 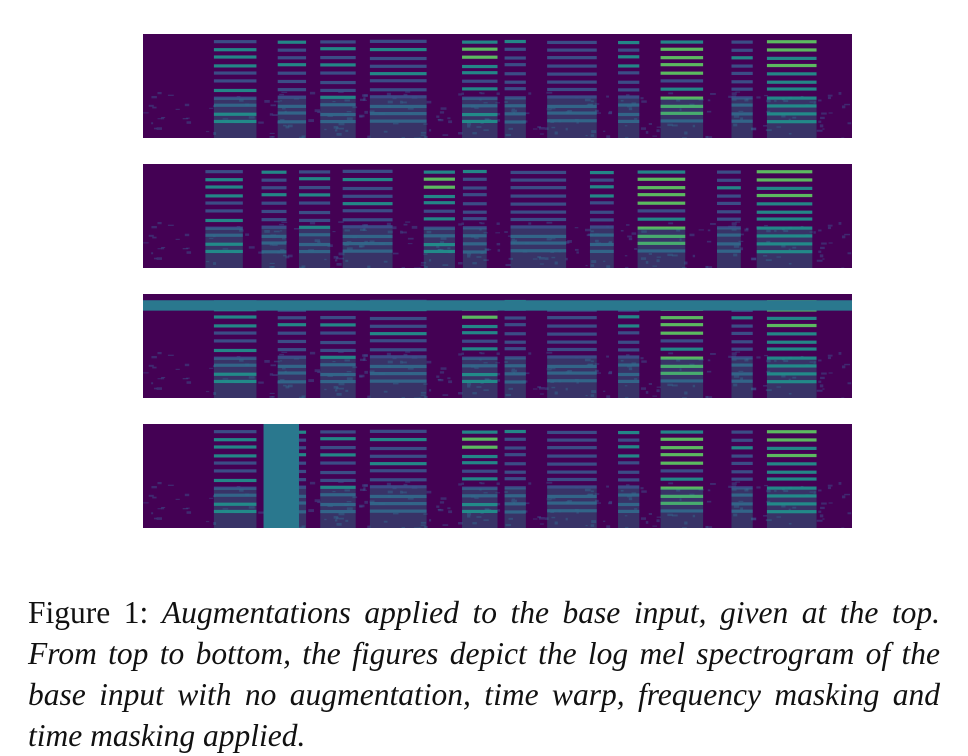 I want to click on spectrogram-frequency-masking, so click(x=497, y=346).